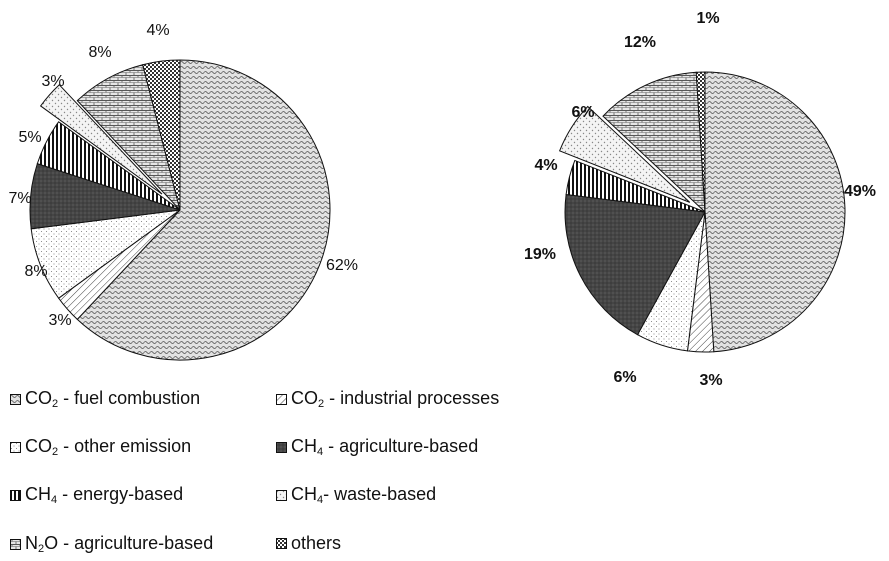  I want to click on legend-swatch-sparse, so click(281, 495).